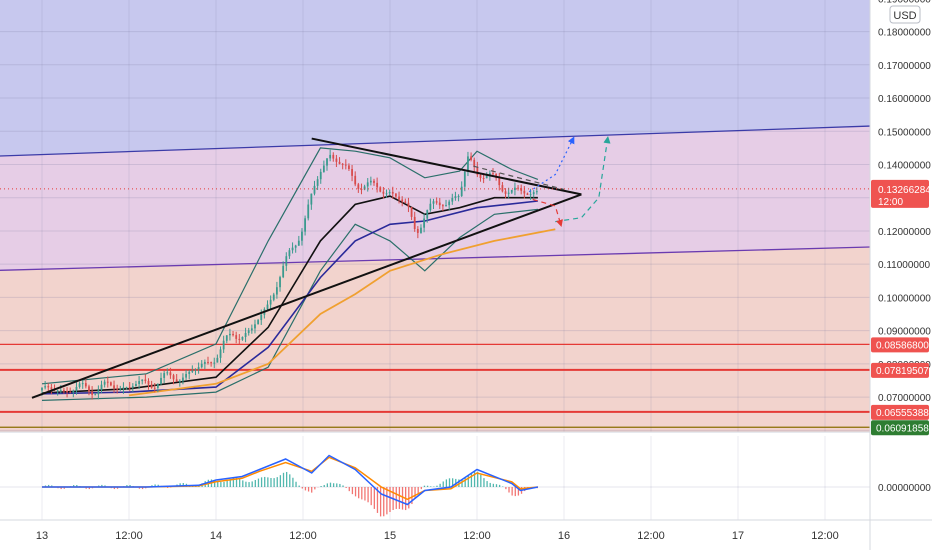 Image resolution: width=932 pixels, height=555 pixels. I want to click on macd-histogram, so click(291, 494).